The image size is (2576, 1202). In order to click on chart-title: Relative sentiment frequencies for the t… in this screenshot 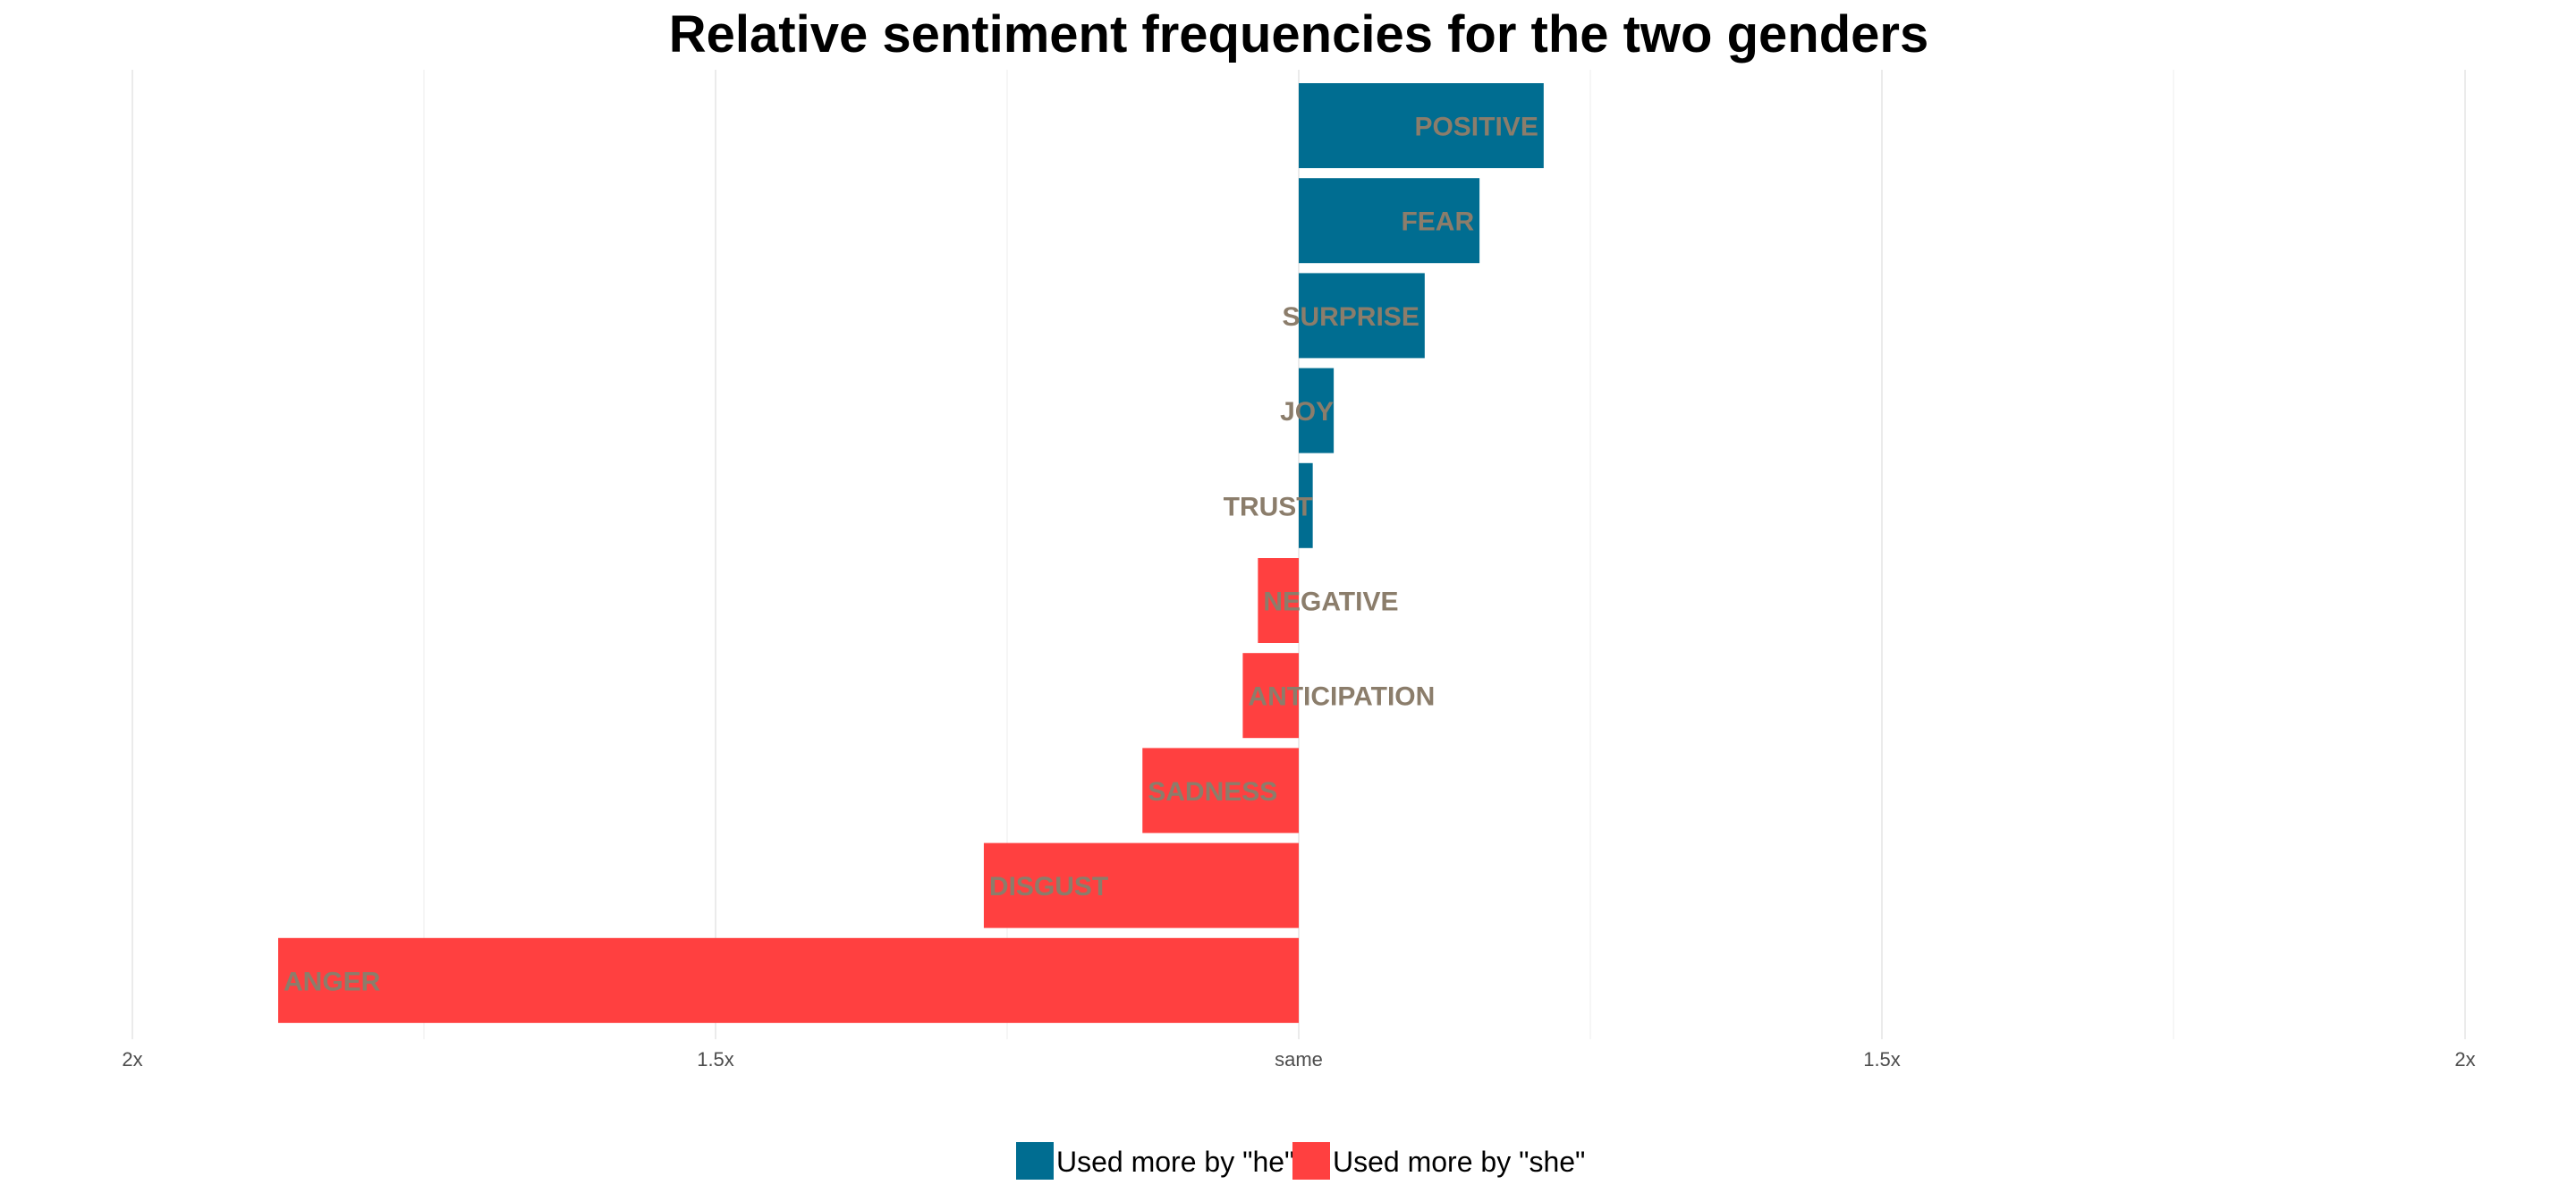, I will do `click(1298, 34)`.